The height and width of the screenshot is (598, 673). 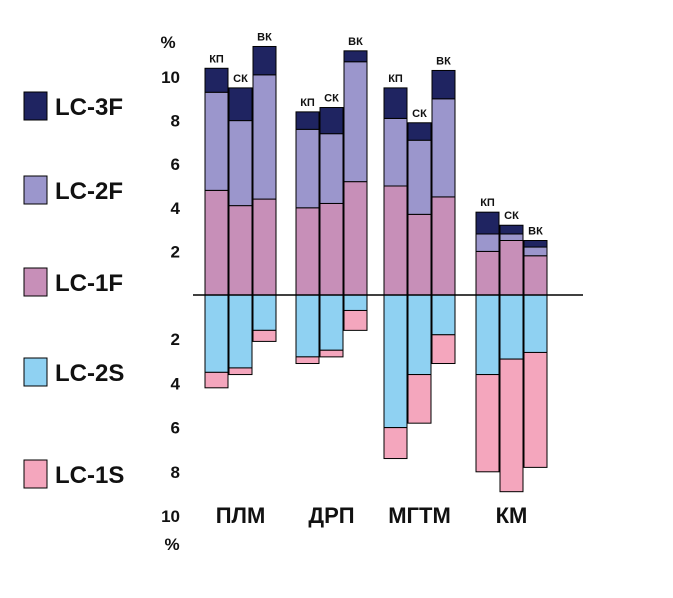 What do you see at coordinates (307, 120) in the screenshot?
I see `bar-ДРП-КП-LC-3F` at bounding box center [307, 120].